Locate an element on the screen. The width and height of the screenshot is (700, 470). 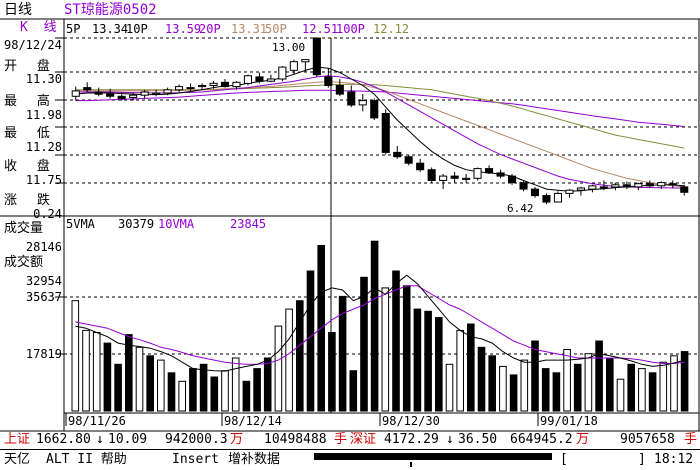
high-value: 11.98 is located at coordinates (43, 115).